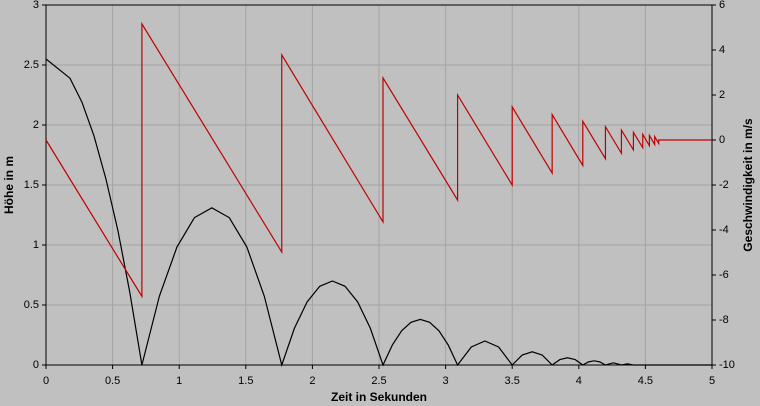 The image size is (760, 406). Describe the element at coordinates (748, 185) in the screenshot. I see `y2-axis-label: Geschwindigkeit in m/s` at that location.